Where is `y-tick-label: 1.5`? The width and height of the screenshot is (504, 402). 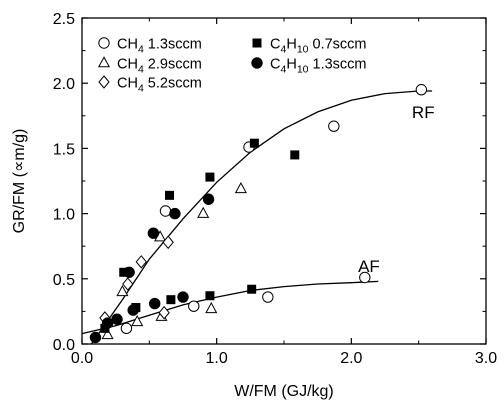 y-tick-label: 1.5 is located at coordinates (64, 149).